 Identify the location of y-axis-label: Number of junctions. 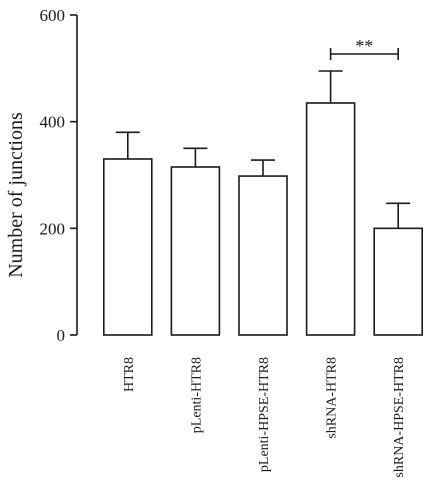
(16, 195).